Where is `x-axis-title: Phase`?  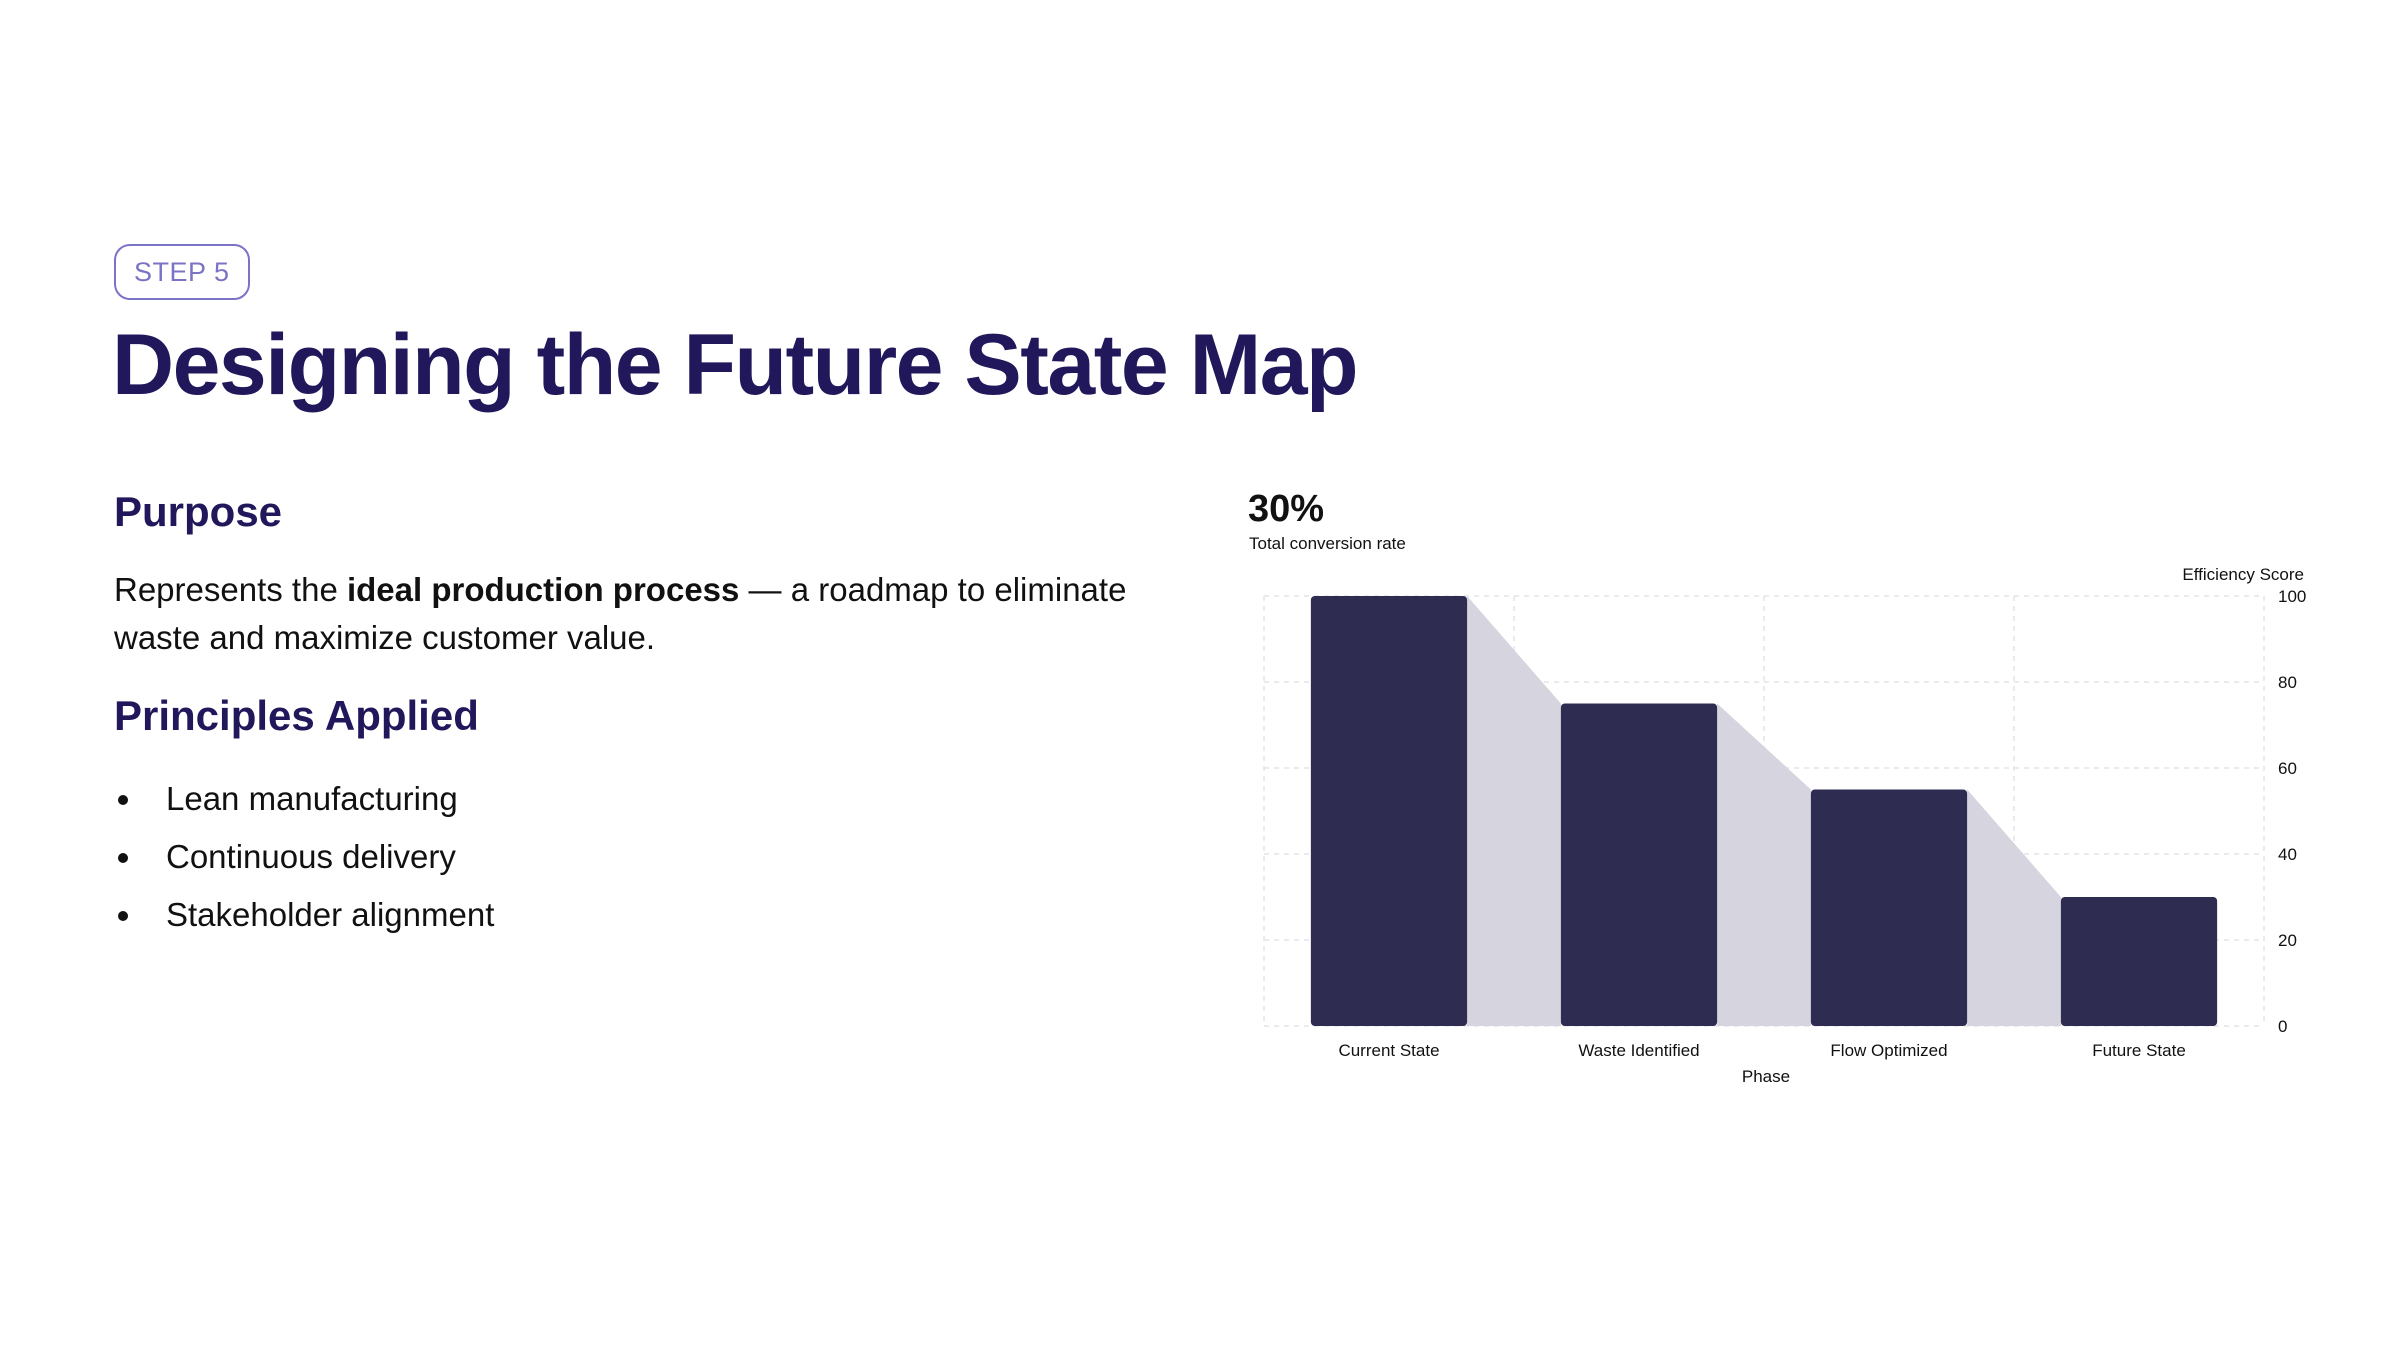
x-axis-title: Phase is located at coordinates (1766, 1076).